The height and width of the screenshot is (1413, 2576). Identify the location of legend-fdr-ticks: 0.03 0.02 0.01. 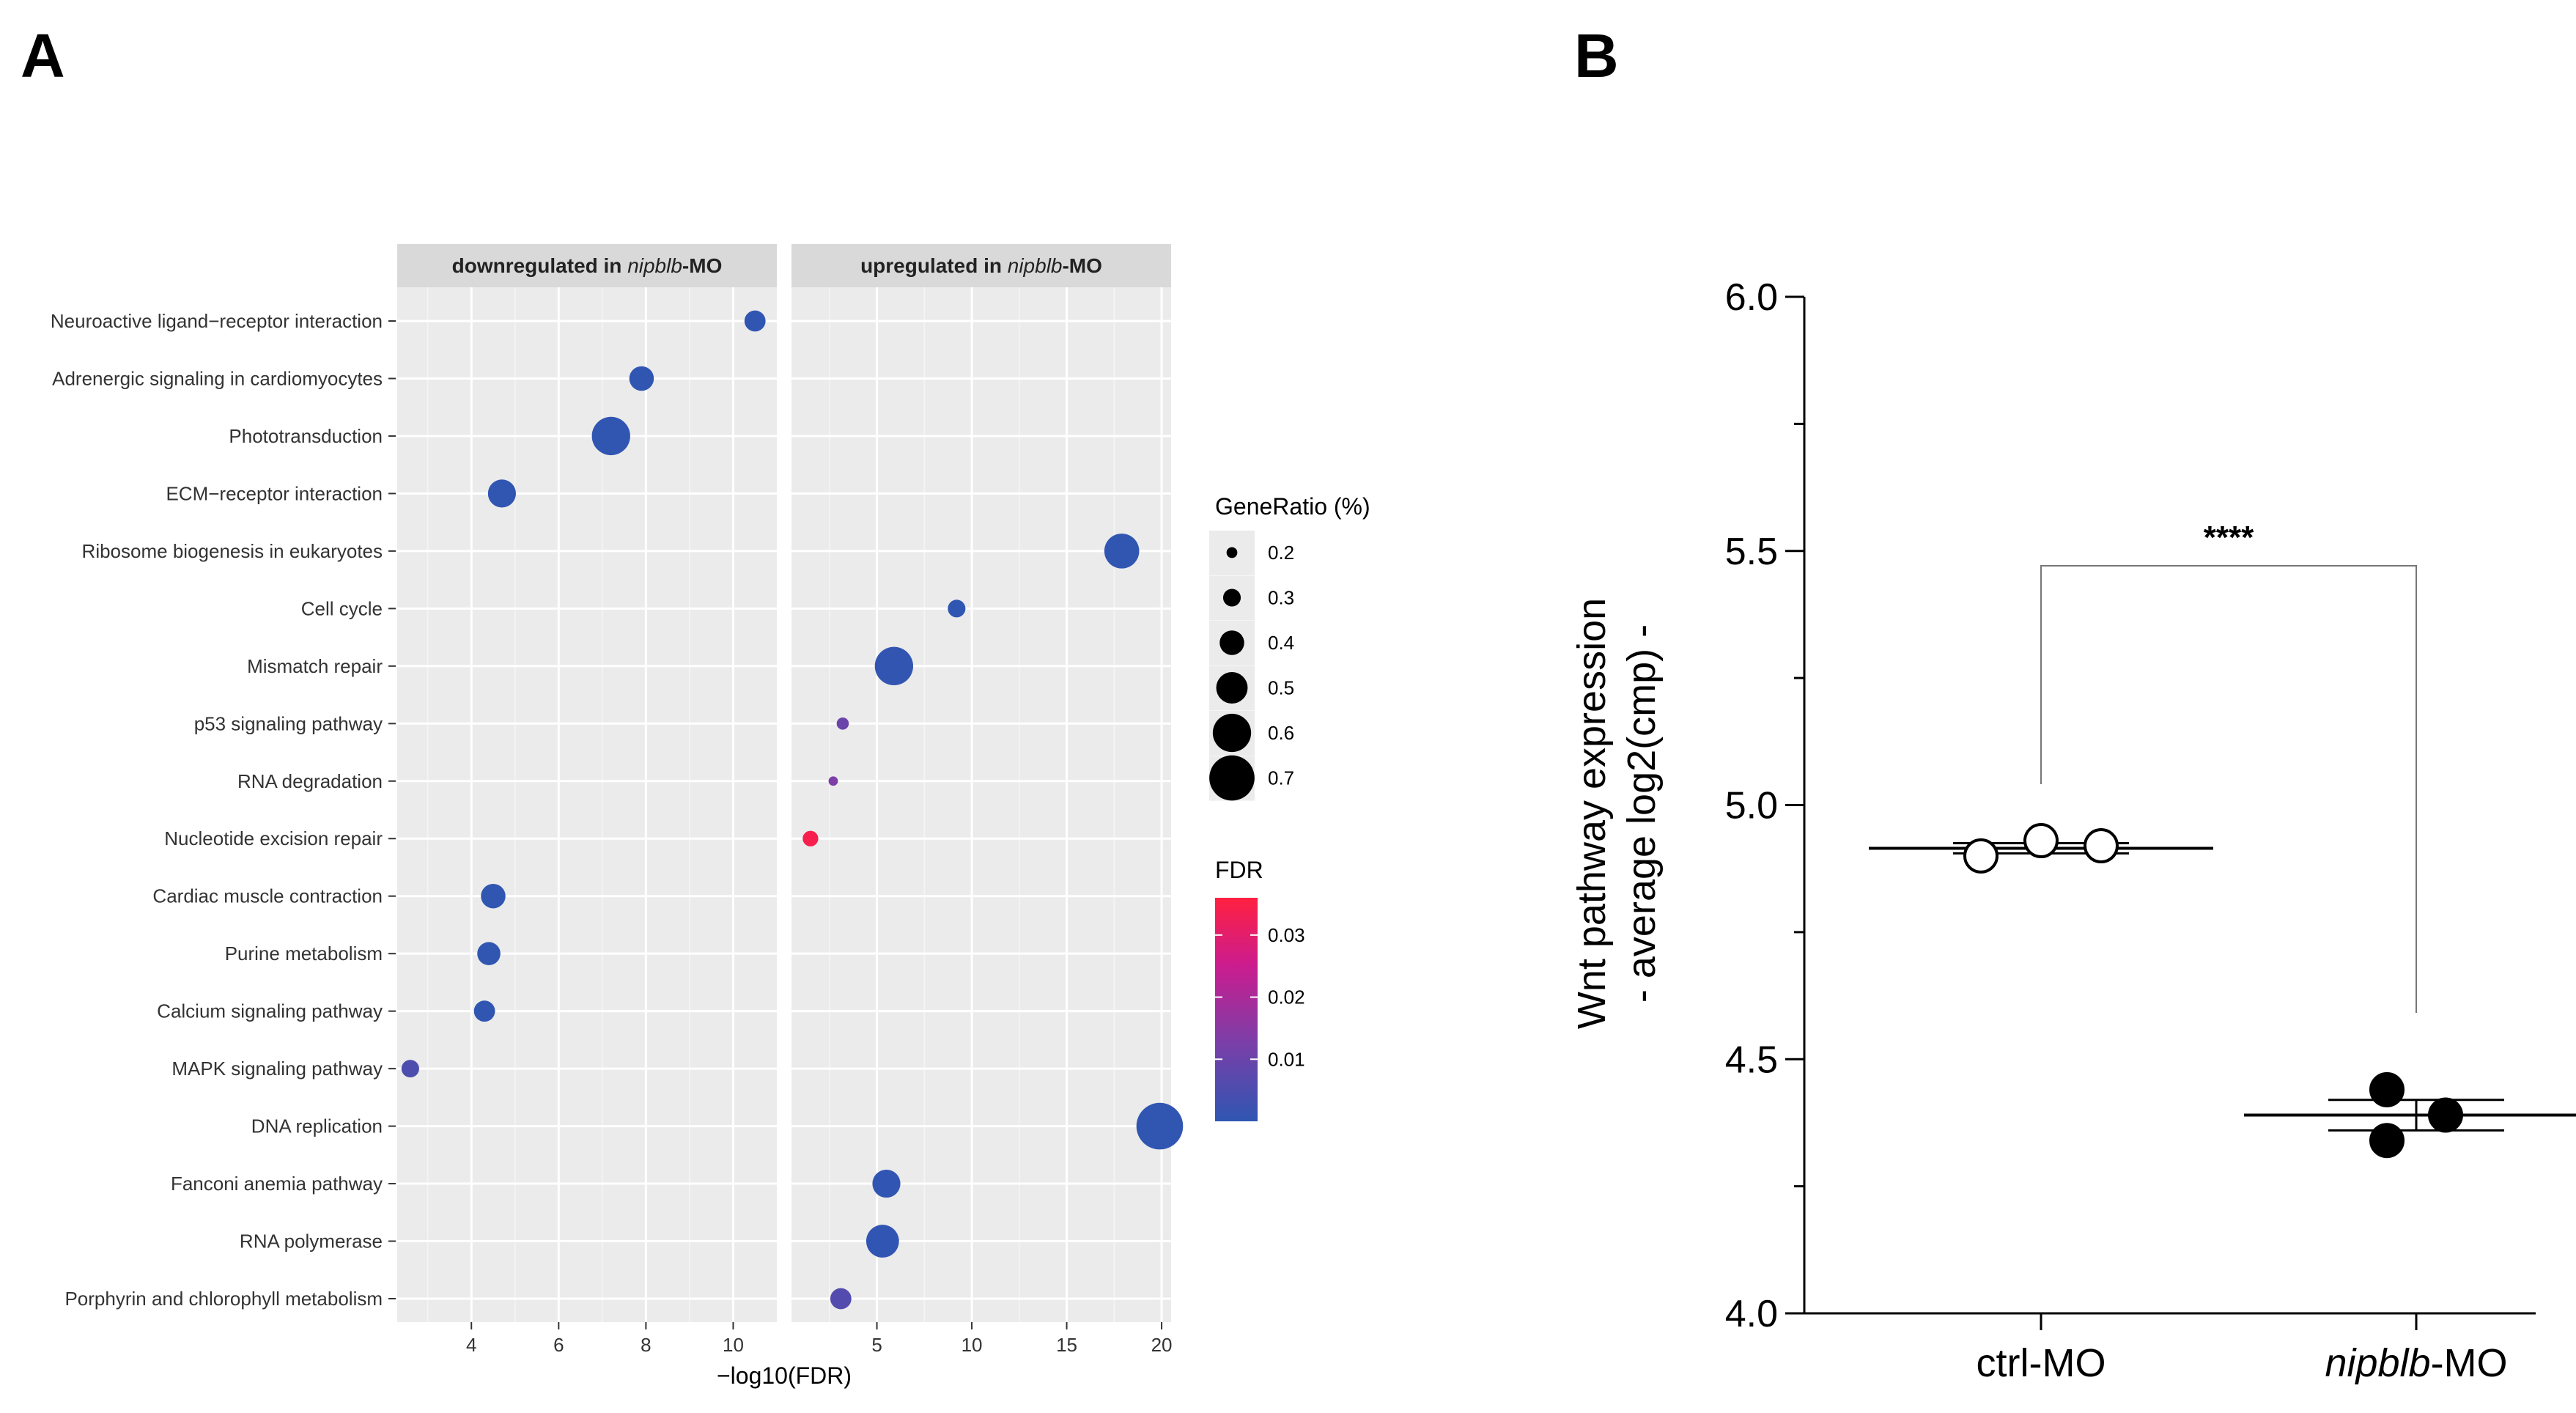
(1260, 997).